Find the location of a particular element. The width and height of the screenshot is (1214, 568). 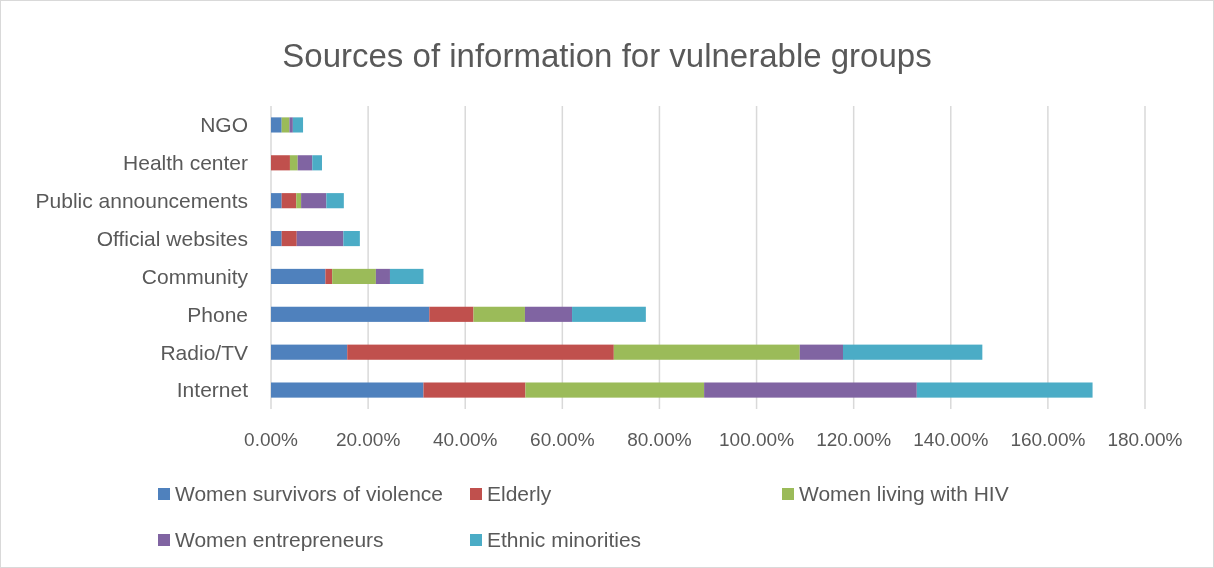

x-tick-label: 140.00% is located at coordinates (951, 439).